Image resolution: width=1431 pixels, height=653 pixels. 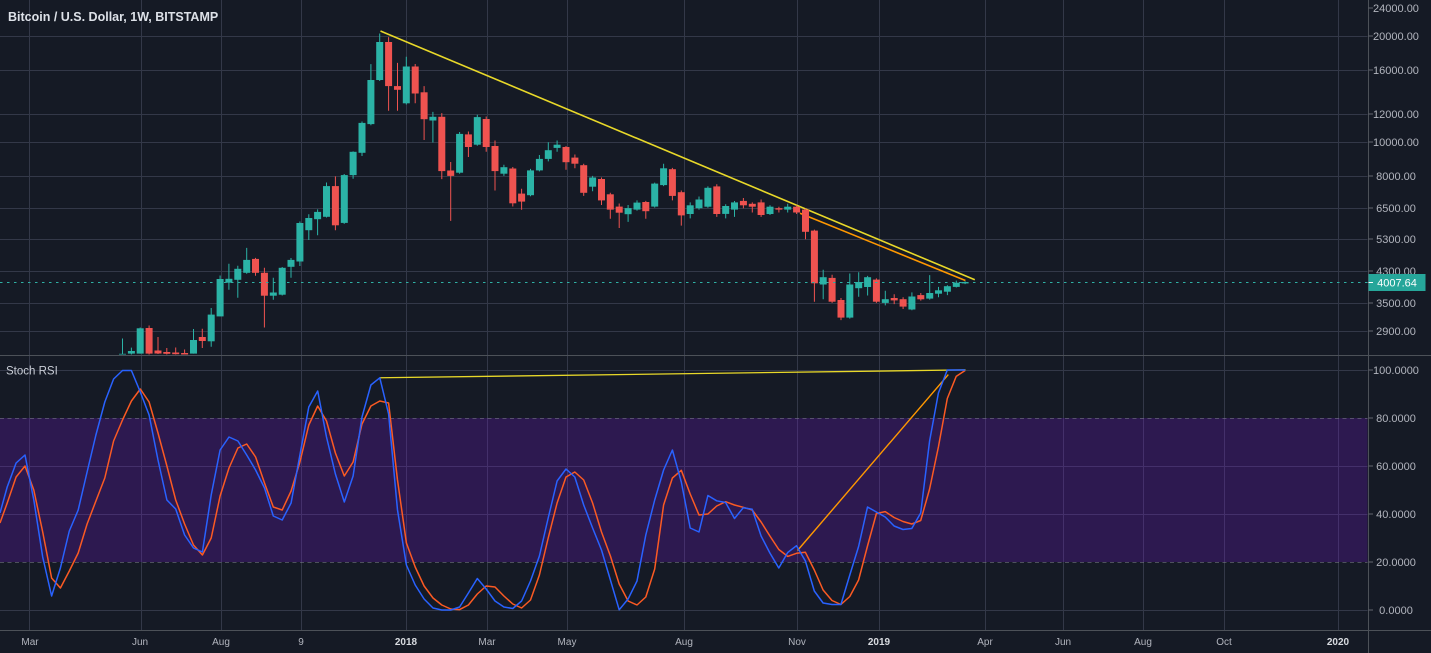 I want to click on svg-text: May, so click(x=567, y=642).